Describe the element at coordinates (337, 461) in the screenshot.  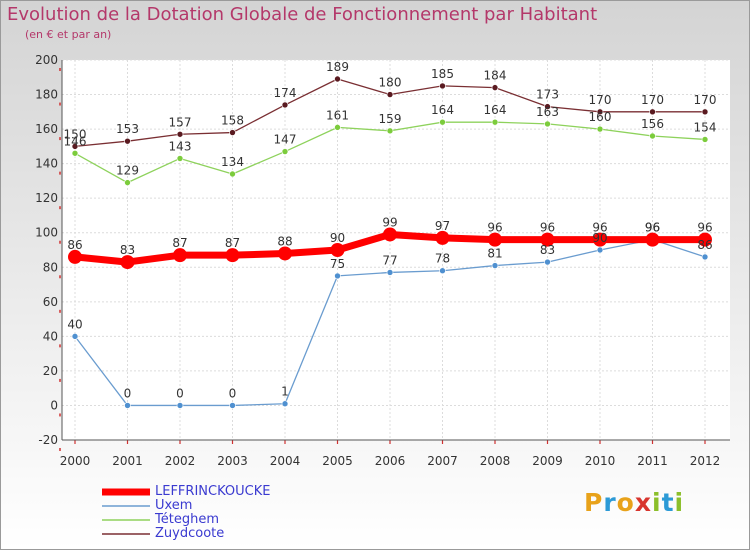
I see `x-tick-label: 2005` at that location.